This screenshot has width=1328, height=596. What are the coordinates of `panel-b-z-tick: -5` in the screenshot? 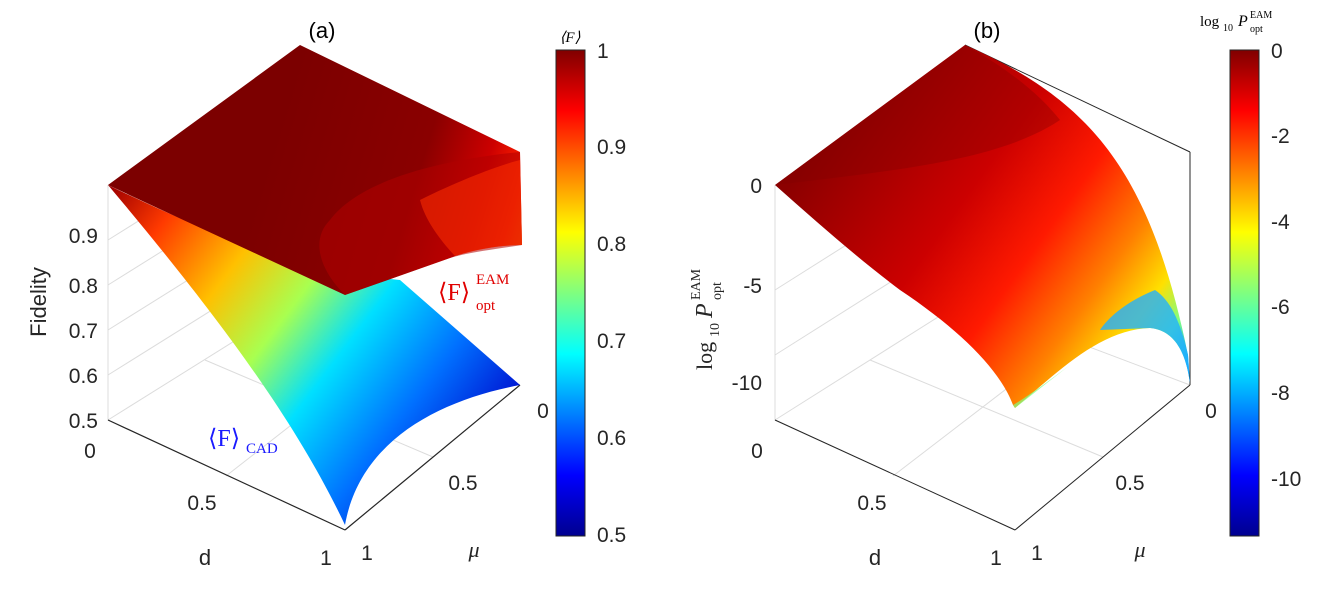 It's located at (752, 286).